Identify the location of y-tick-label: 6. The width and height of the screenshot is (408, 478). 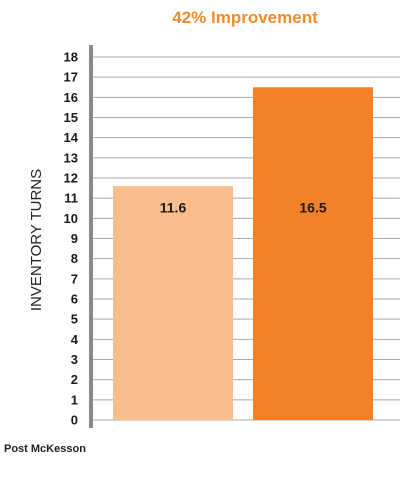
(74, 299).